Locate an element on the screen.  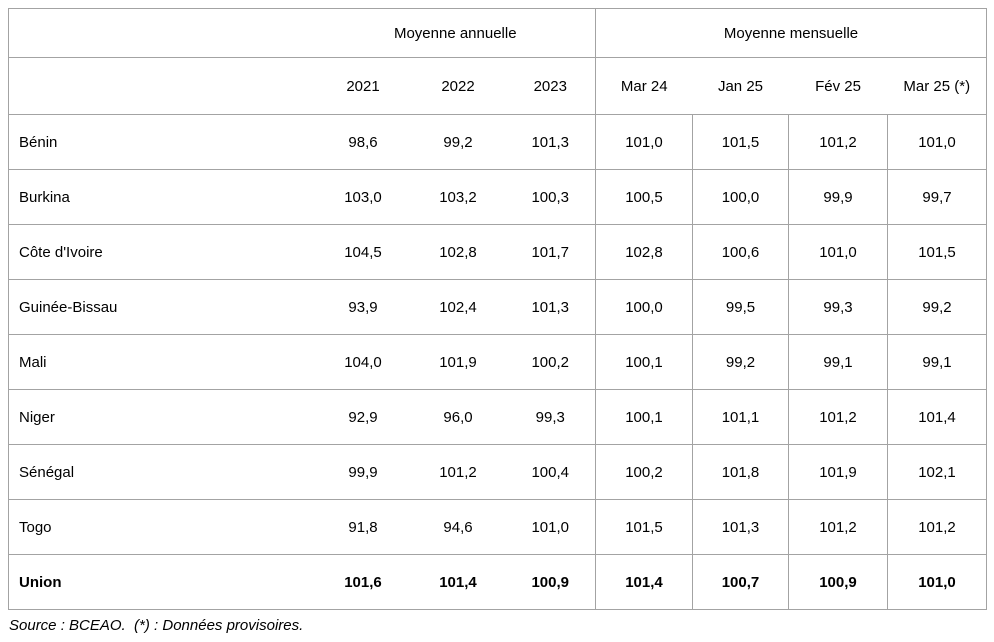
country-name-cell: Sénégal is located at coordinates (162, 472).